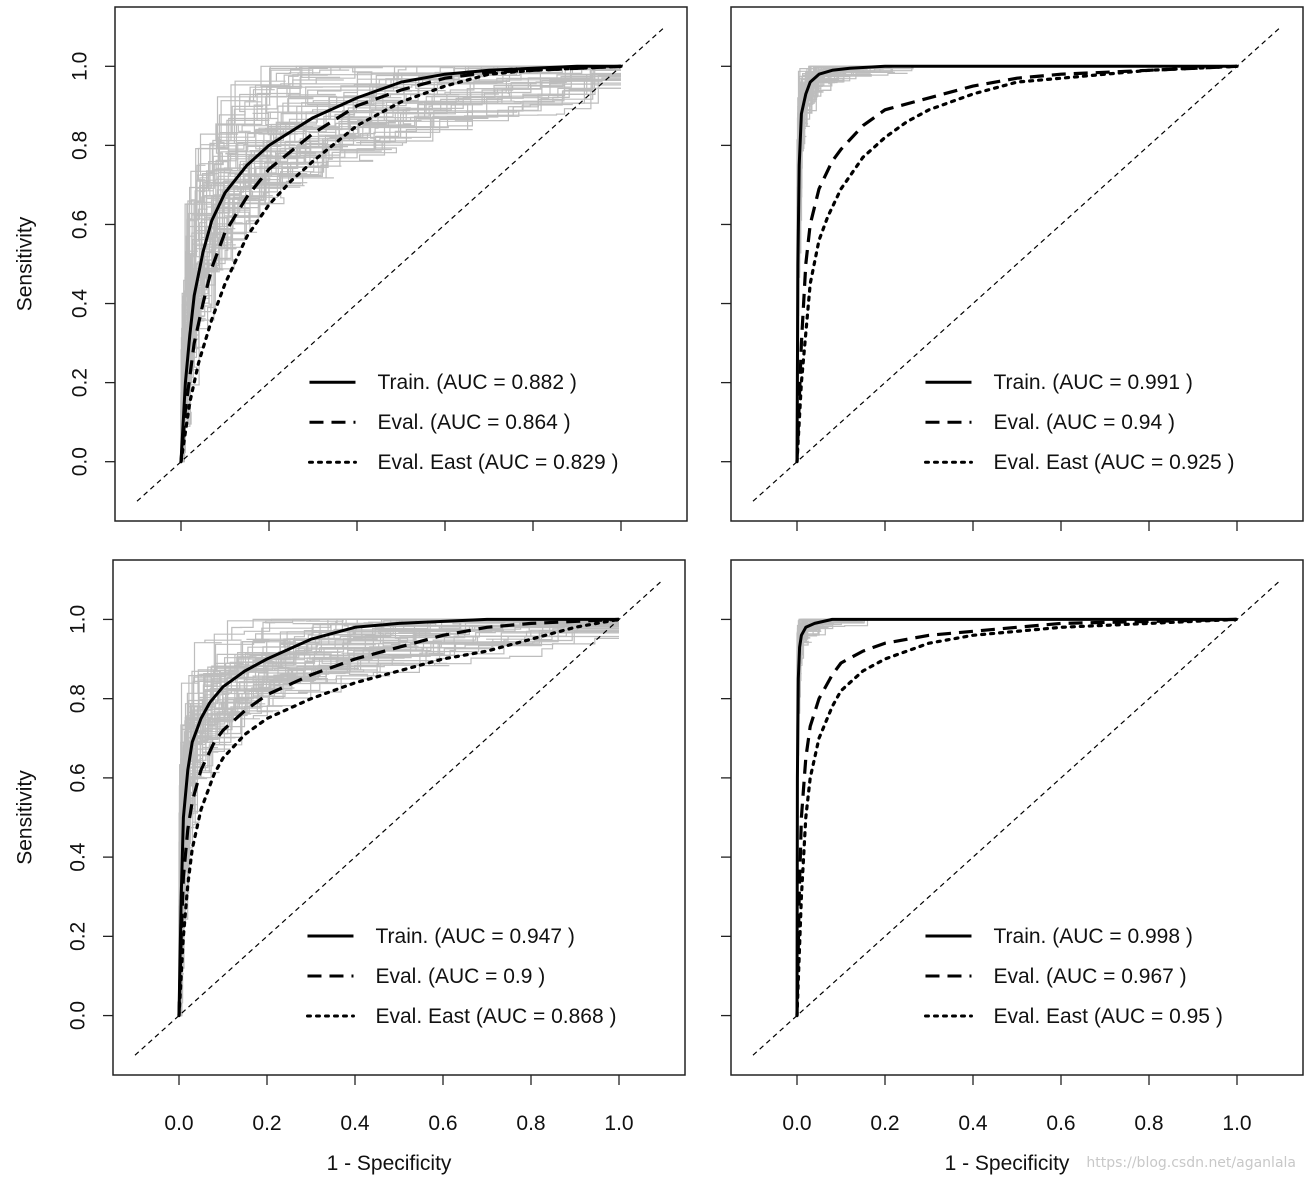 The image size is (1310, 1185). What do you see at coordinates (497, 462) in the screenshot?
I see `legend-label: Eval. East (AUC = 0.829 )` at bounding box center [497, 462].